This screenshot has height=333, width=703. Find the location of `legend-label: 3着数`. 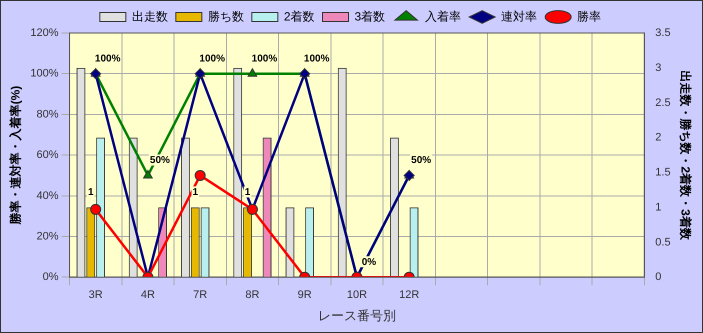

legend-label: 3着数 is located at coordinates (370, 16).